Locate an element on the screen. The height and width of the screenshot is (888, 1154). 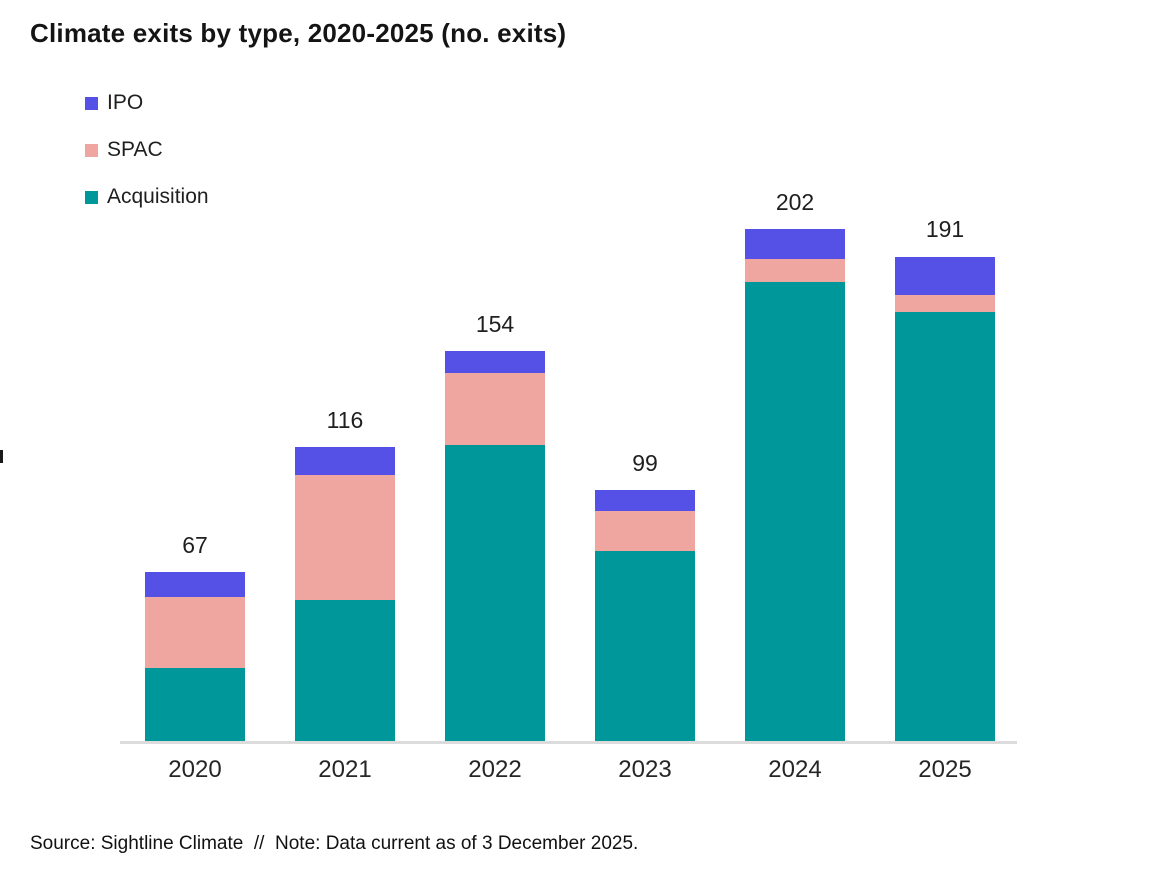
legend-label: SPAC is located at coordinates (135, 149).